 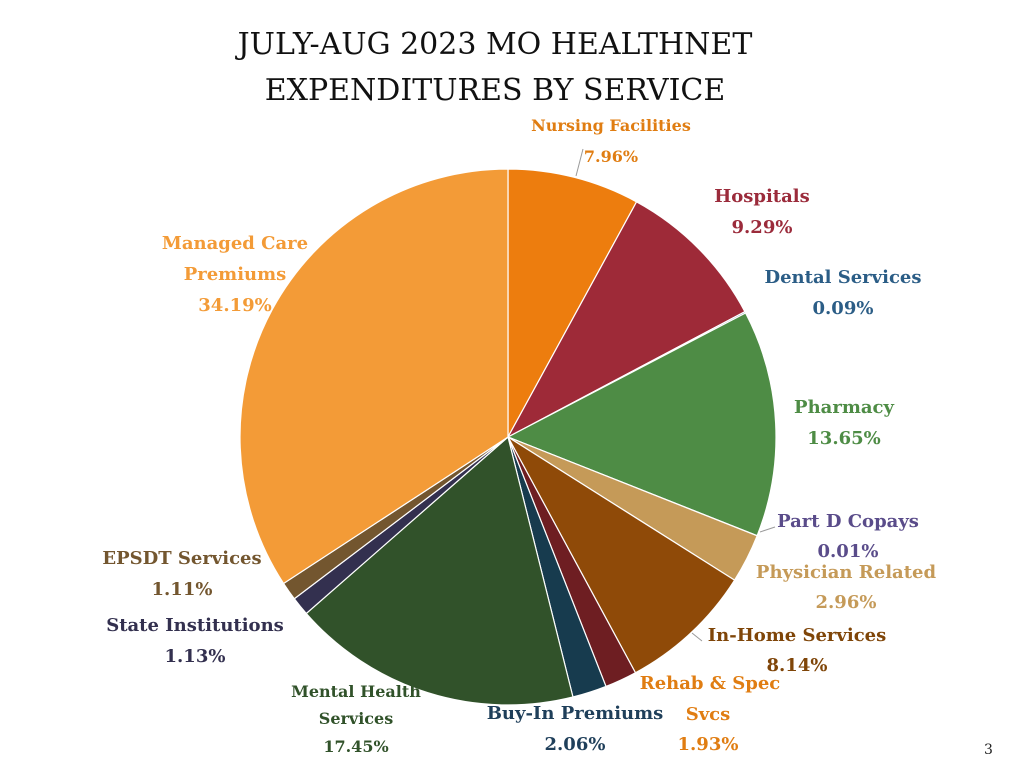 I want to click on leader-line-nursing-facilities, so click(x=579, y=162).